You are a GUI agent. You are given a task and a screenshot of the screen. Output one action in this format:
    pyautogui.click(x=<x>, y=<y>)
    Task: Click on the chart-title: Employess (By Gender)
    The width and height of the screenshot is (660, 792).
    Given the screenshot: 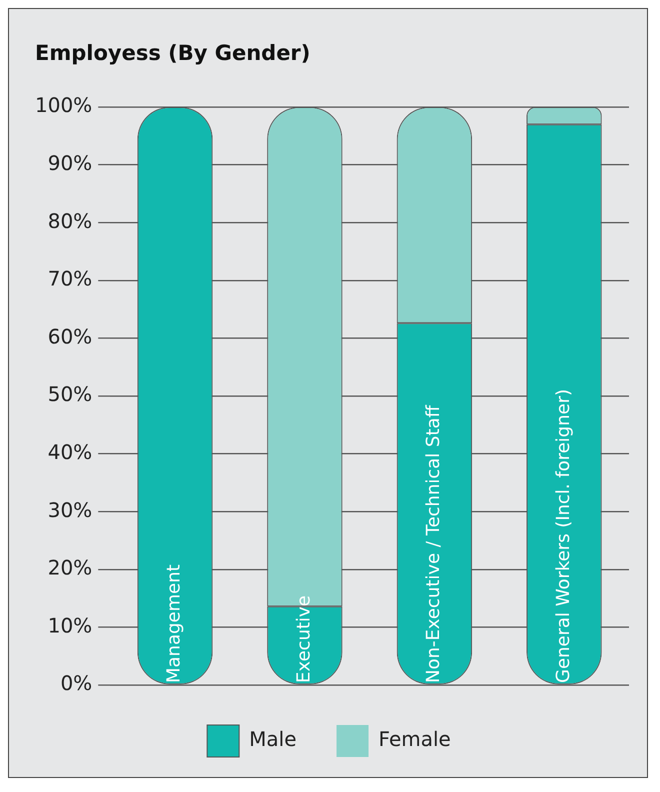 What is the action you would take?
    pyautogui.click(x=172, y=53)
    